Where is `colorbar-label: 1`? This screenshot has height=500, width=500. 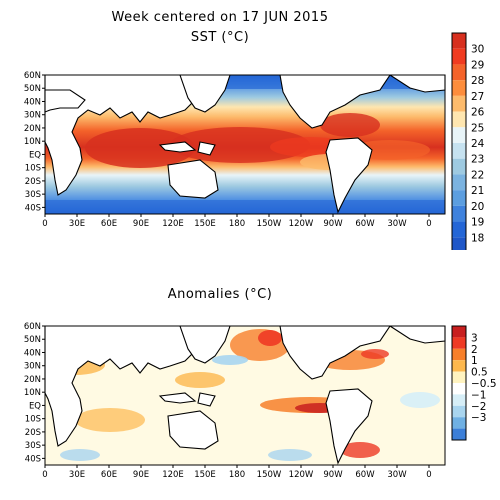
colorbar-label: 1 is located at coordinates (474, 361).